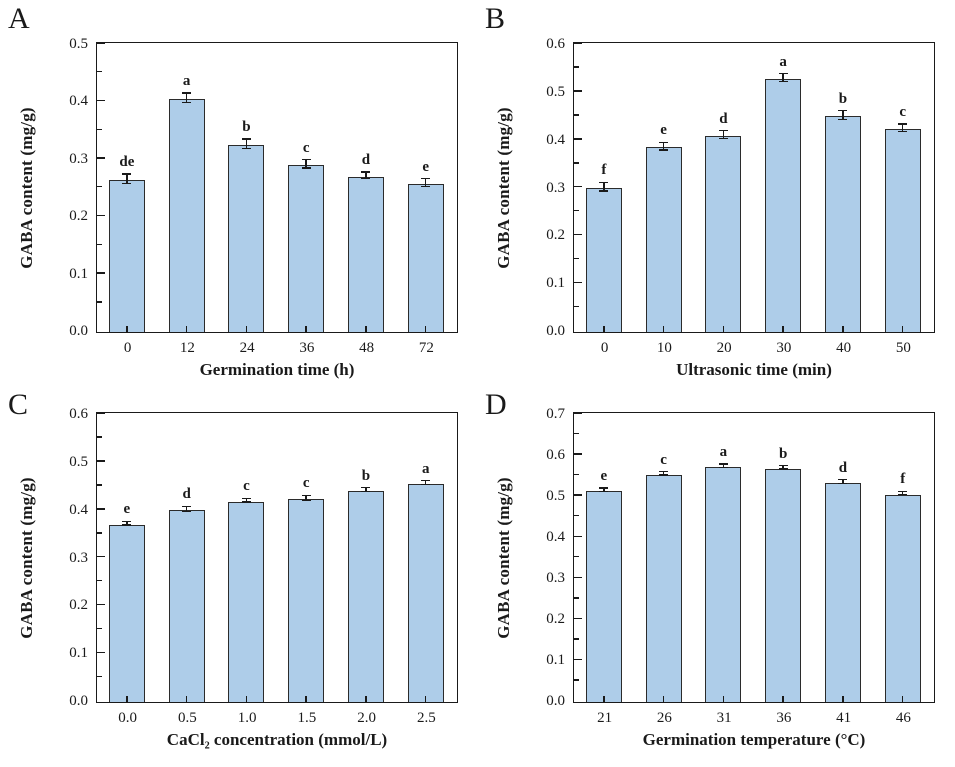 The width and height of the screenshot is (955, 767). I want to click on panel-a-plot-area: de a b c d e, so click(277, 187).